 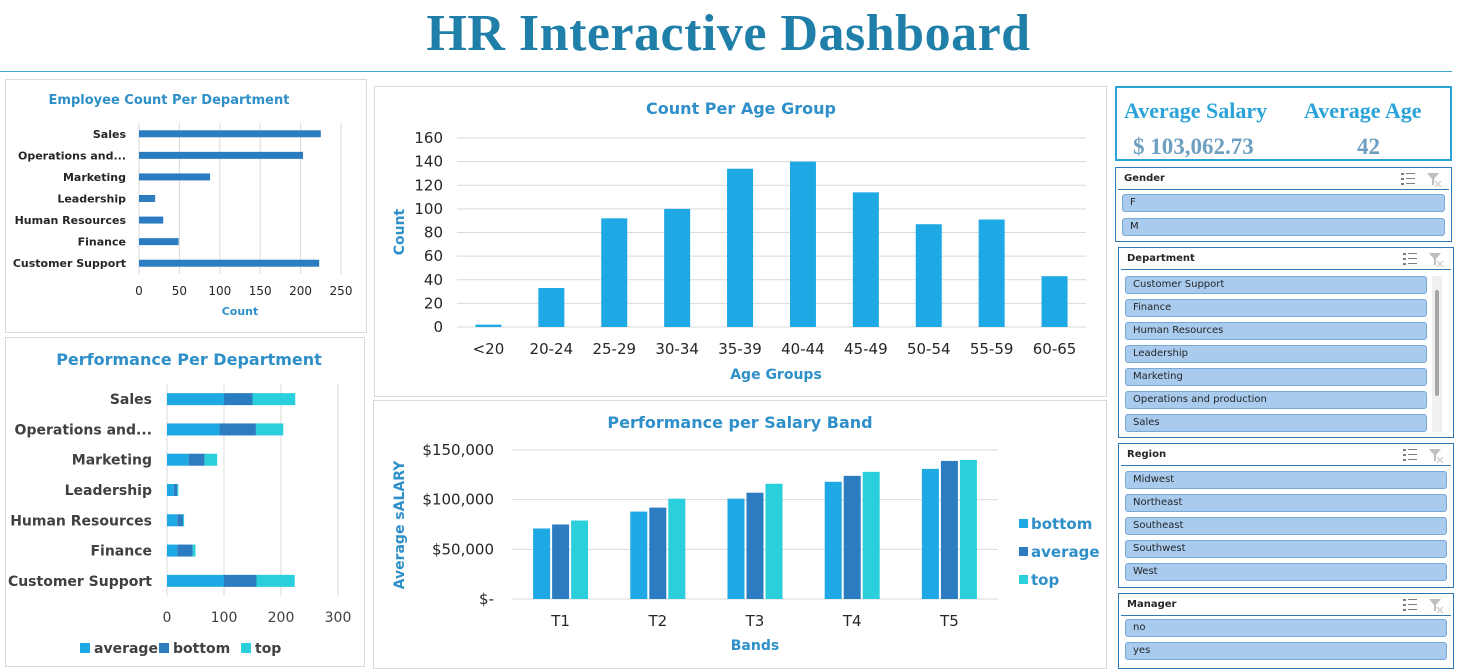 What do you see at coordinates (560, 621) in the screenshot?
I see `x-tick-label: T1` at bounding box center [560, 621].